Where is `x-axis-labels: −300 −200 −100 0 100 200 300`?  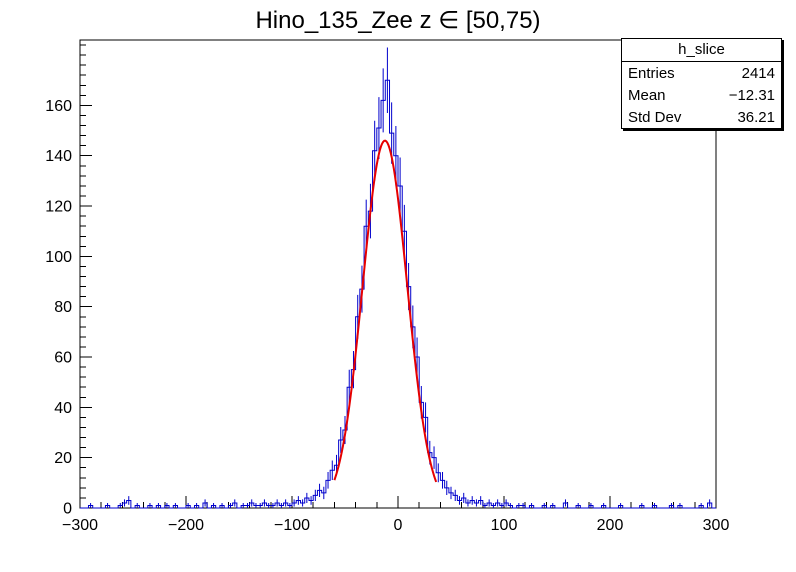
x-axis-labels: −300 −200 −100 0 100 200 300 is located at coordinates (395, 525).